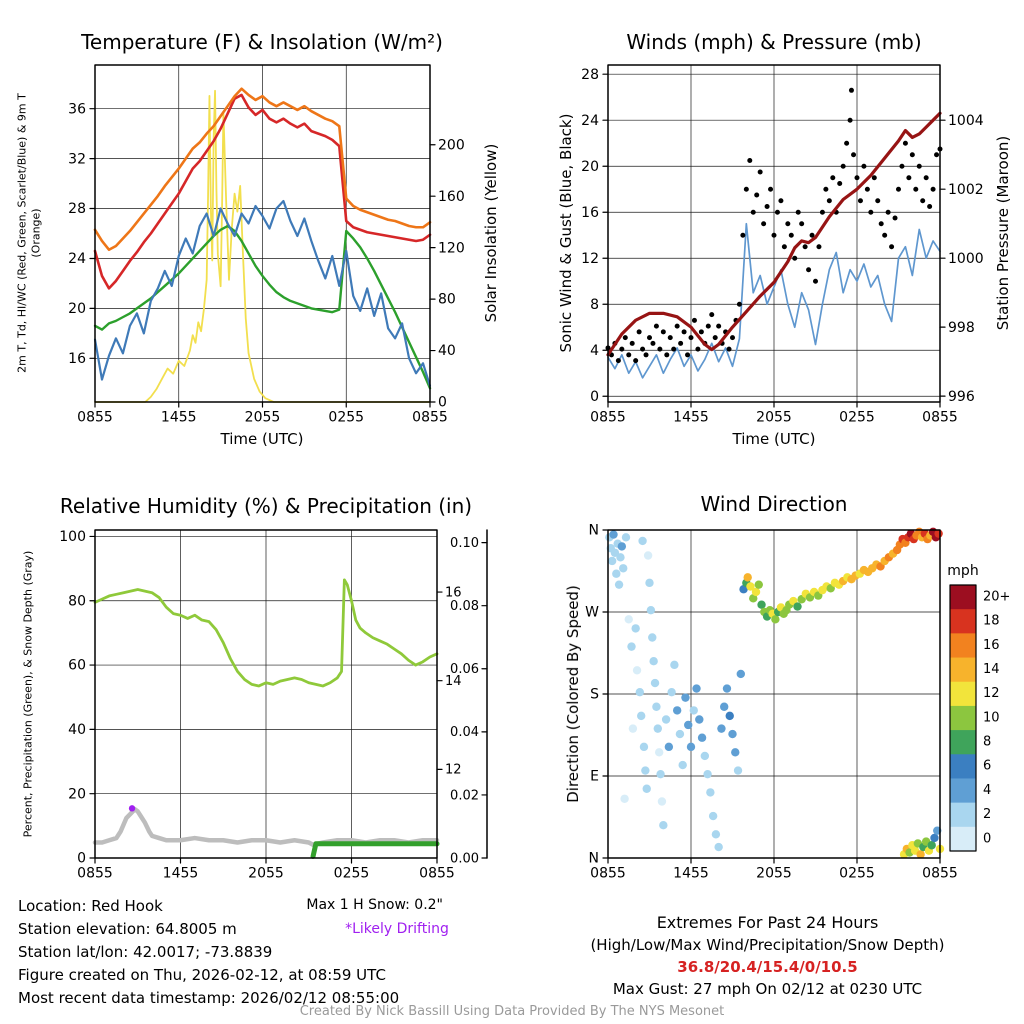 Image resolution: width=1024 pixels, height=1024 pixels. I want to click on extremes-values: 36.8/20.4/15.4/0/10.5, so click(767, 967).